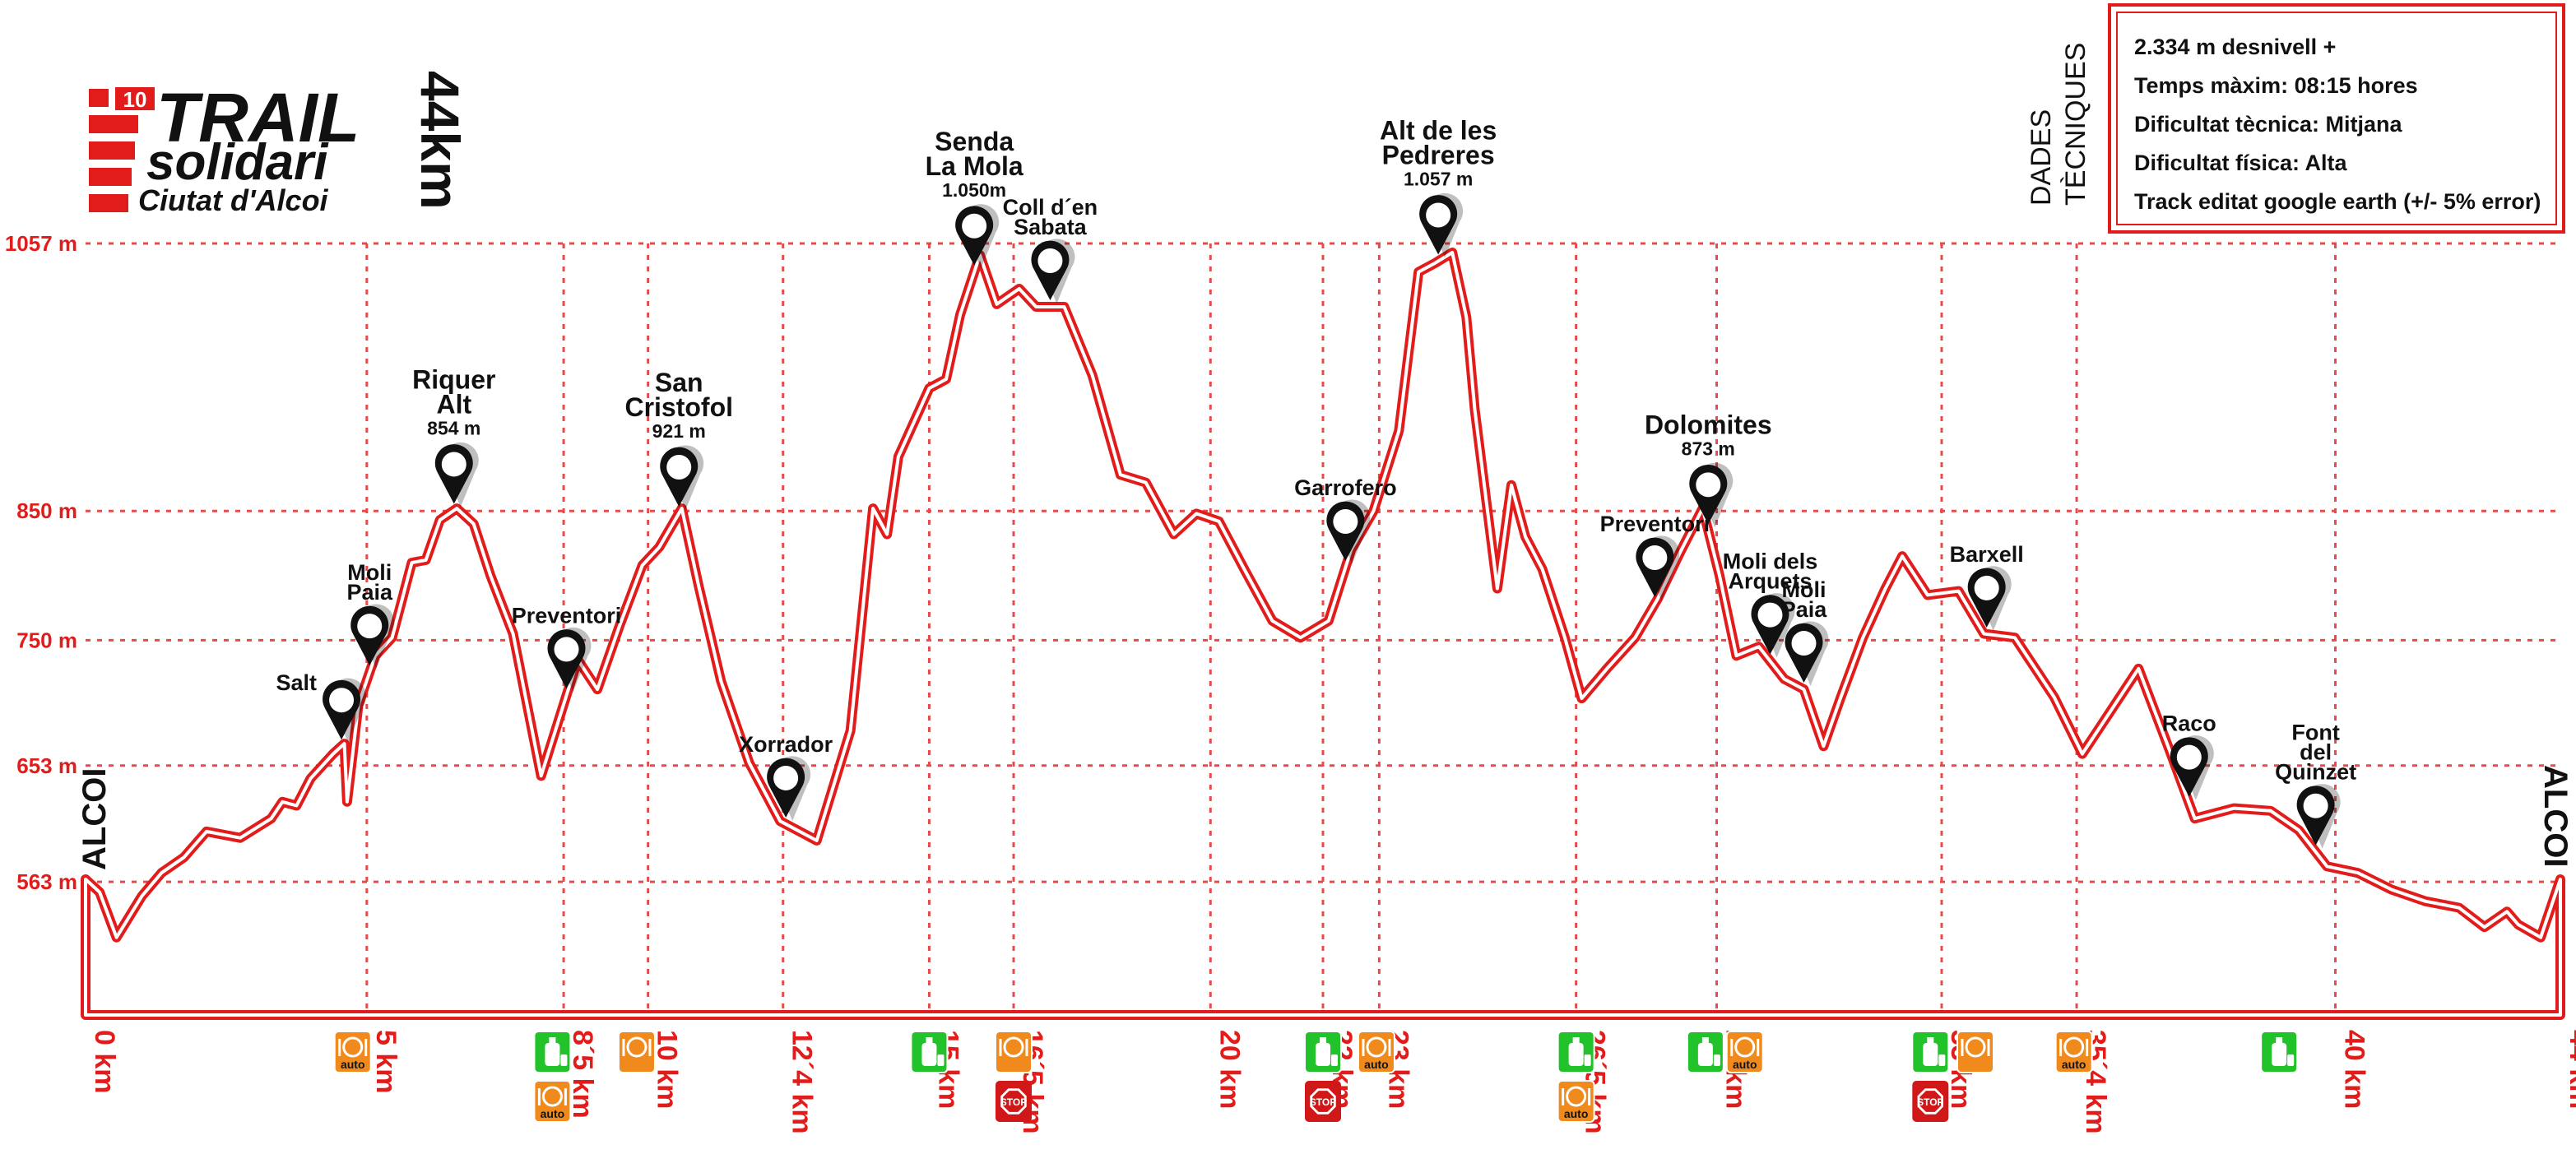 The width and height of the screenshot is (2576, 1154). Describe the element at coordinates (975, 166) in the screenshot. I see `waypoint-name: La Mola` at that location.